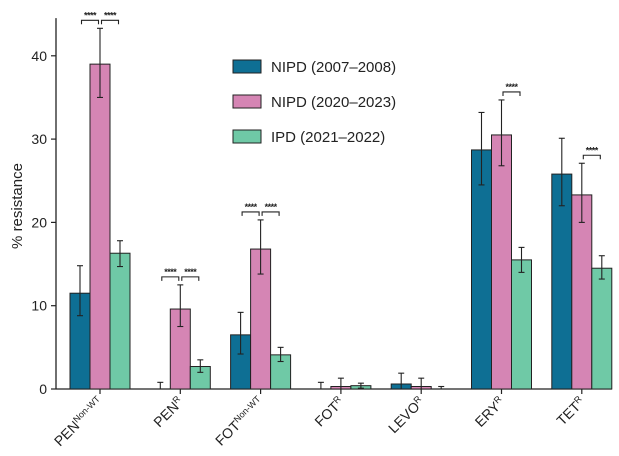 This screenshot has height=456, width=619. What do you see at coordinates (39, 306) in the screenshot?
I see `y-tick-label: 10` at bounding box center [39, 306].